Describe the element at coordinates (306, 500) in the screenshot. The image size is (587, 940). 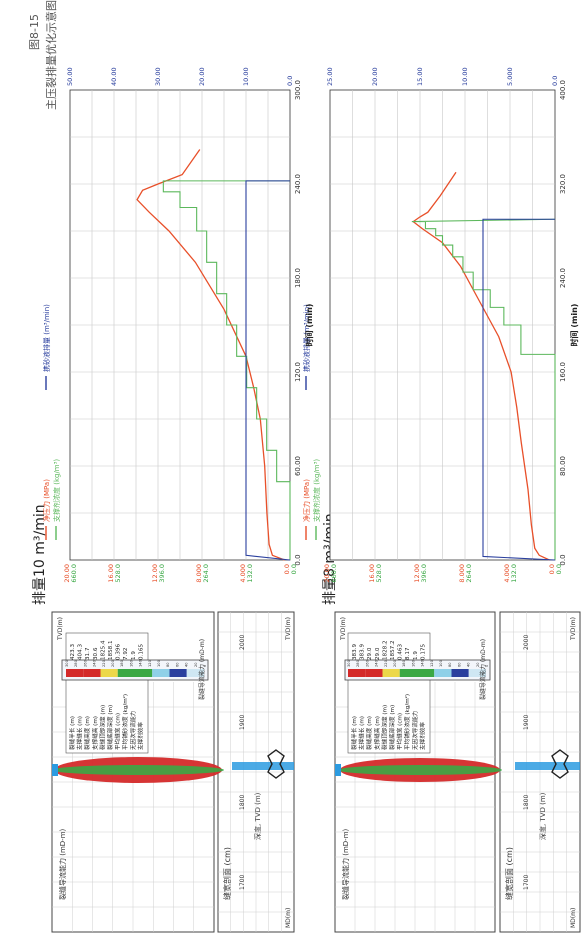
I see `legend-label: 净压力 (MPa)` at that location.